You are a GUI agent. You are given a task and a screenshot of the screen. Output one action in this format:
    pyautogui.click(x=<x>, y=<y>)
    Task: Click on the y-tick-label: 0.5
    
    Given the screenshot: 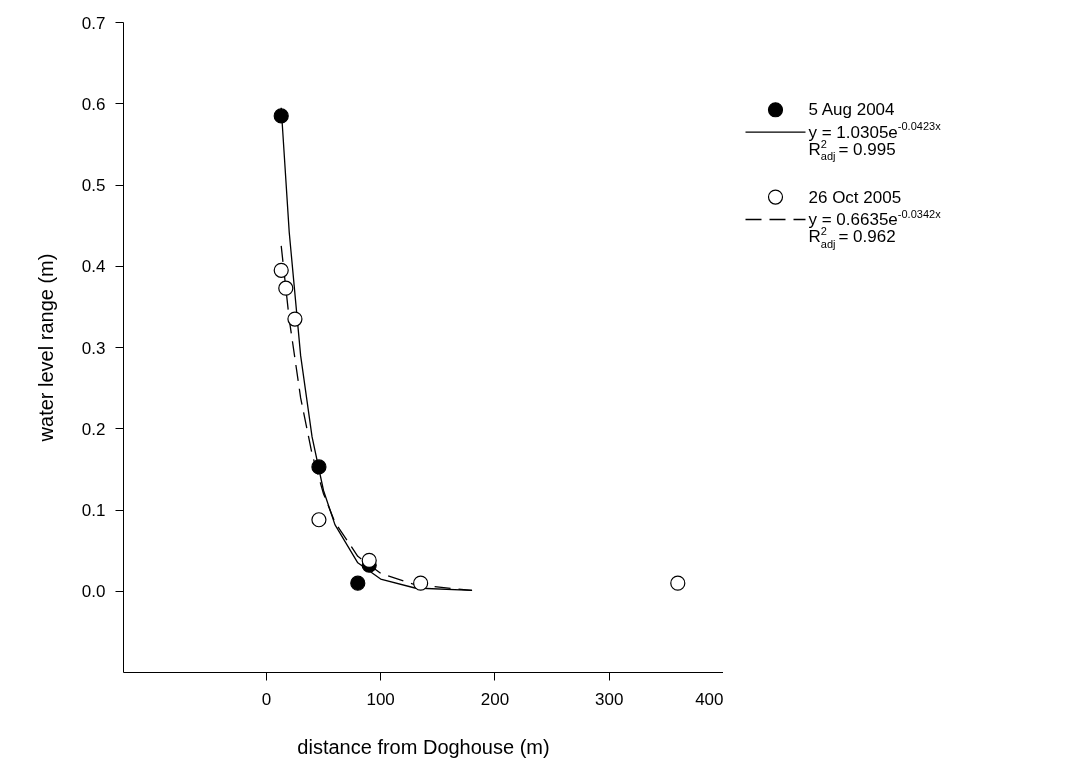 What is the action you would take?
    pyautogui.click(x=93, y=185)
    